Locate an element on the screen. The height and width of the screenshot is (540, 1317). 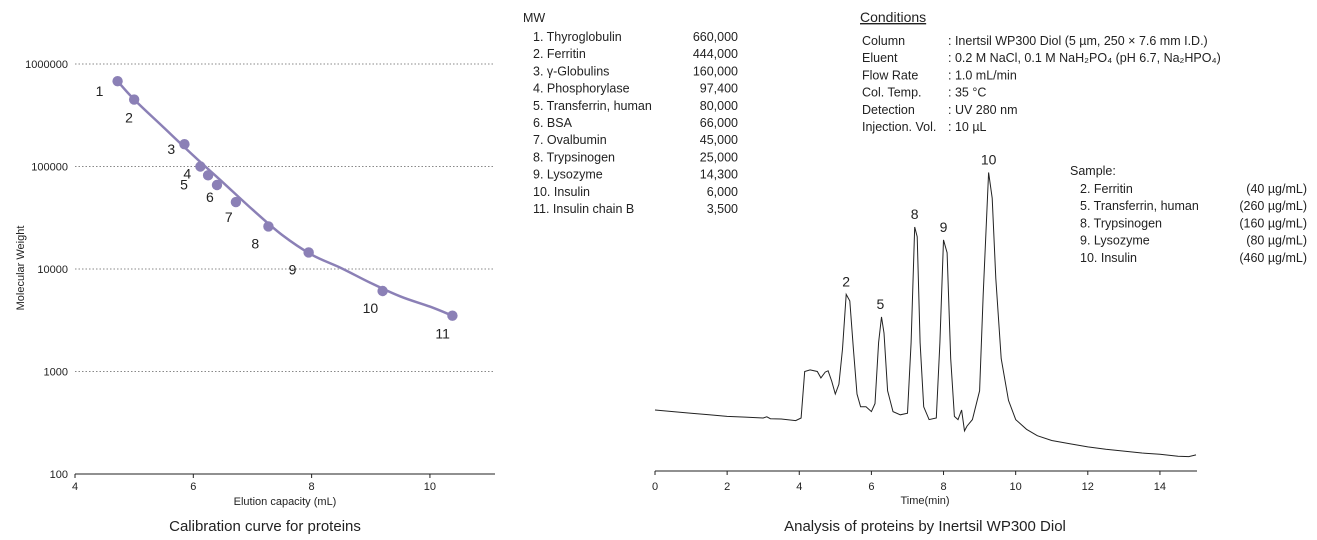
calibration-point-label: 10 is located at coordinates (371, 308).